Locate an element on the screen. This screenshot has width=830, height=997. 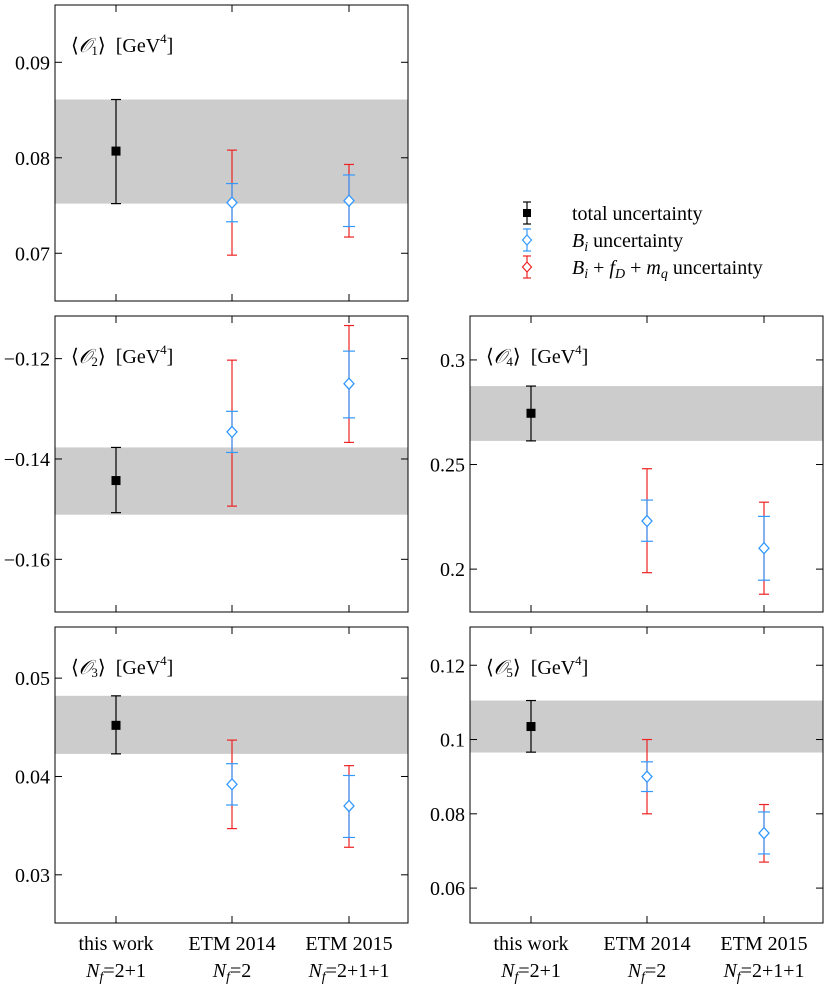
y-tick-label: 0.03 is located at coordinates (32, 876).